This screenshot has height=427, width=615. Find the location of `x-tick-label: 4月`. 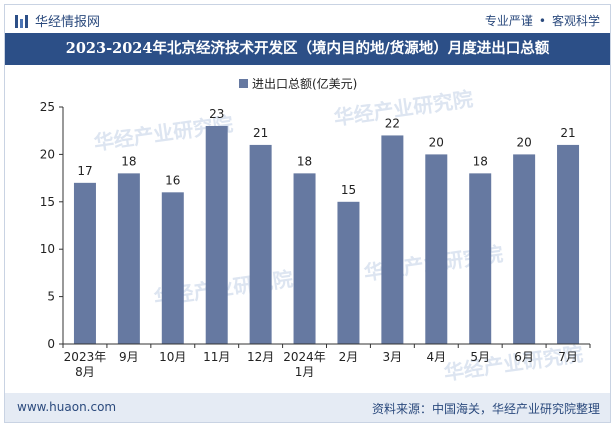

x-tick-label: 4月 is located at coordinates (436, 357).